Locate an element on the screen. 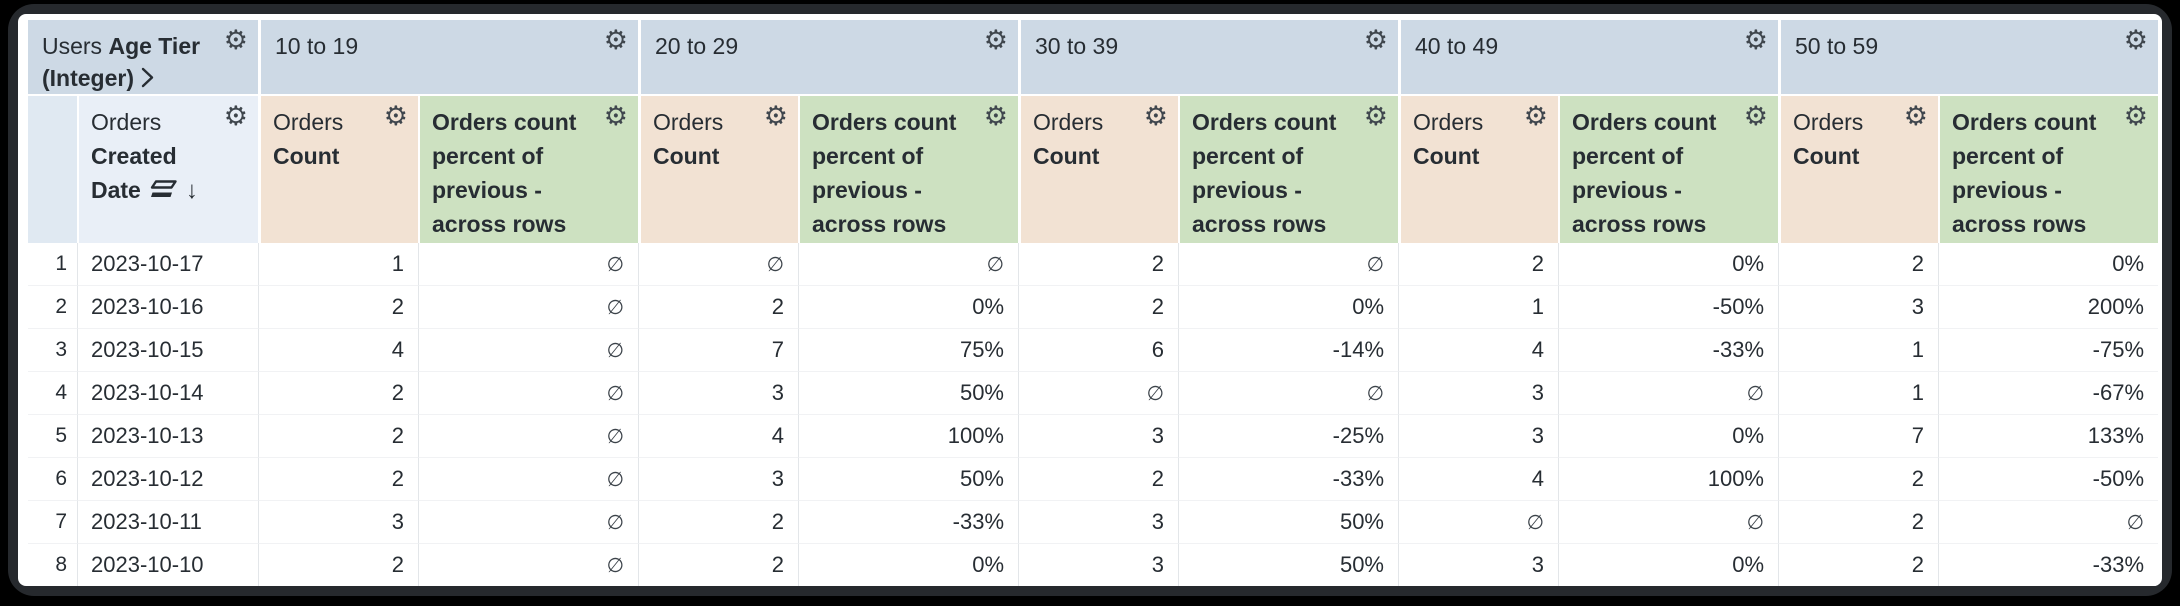  pivot-header-50-to-59: 50 to 59 ⚙ is located at coordinates (1968, 58).